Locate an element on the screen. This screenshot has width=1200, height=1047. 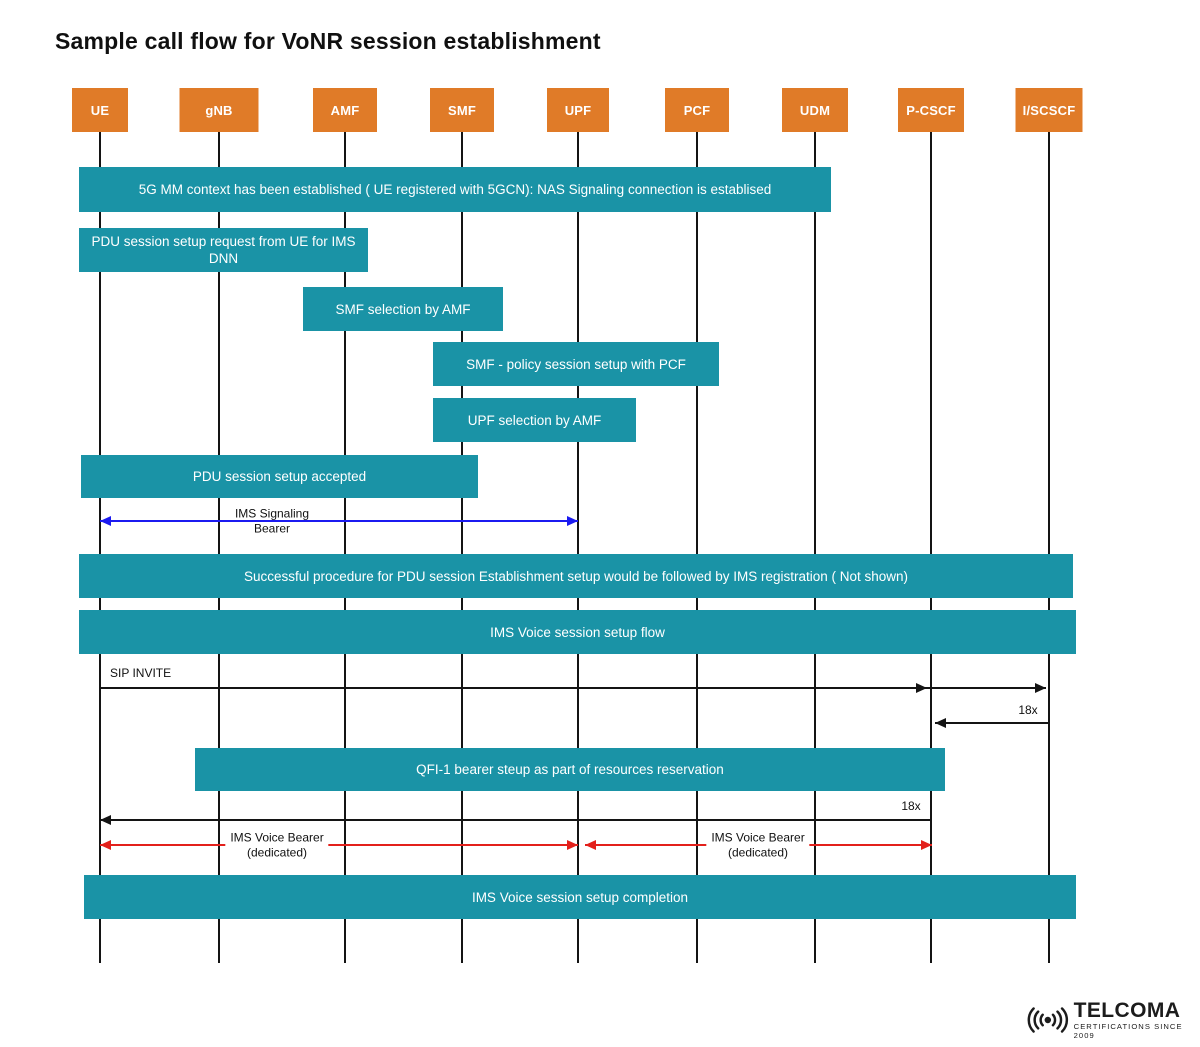
lifeline-pcscf is located at coordinates (931, 547).